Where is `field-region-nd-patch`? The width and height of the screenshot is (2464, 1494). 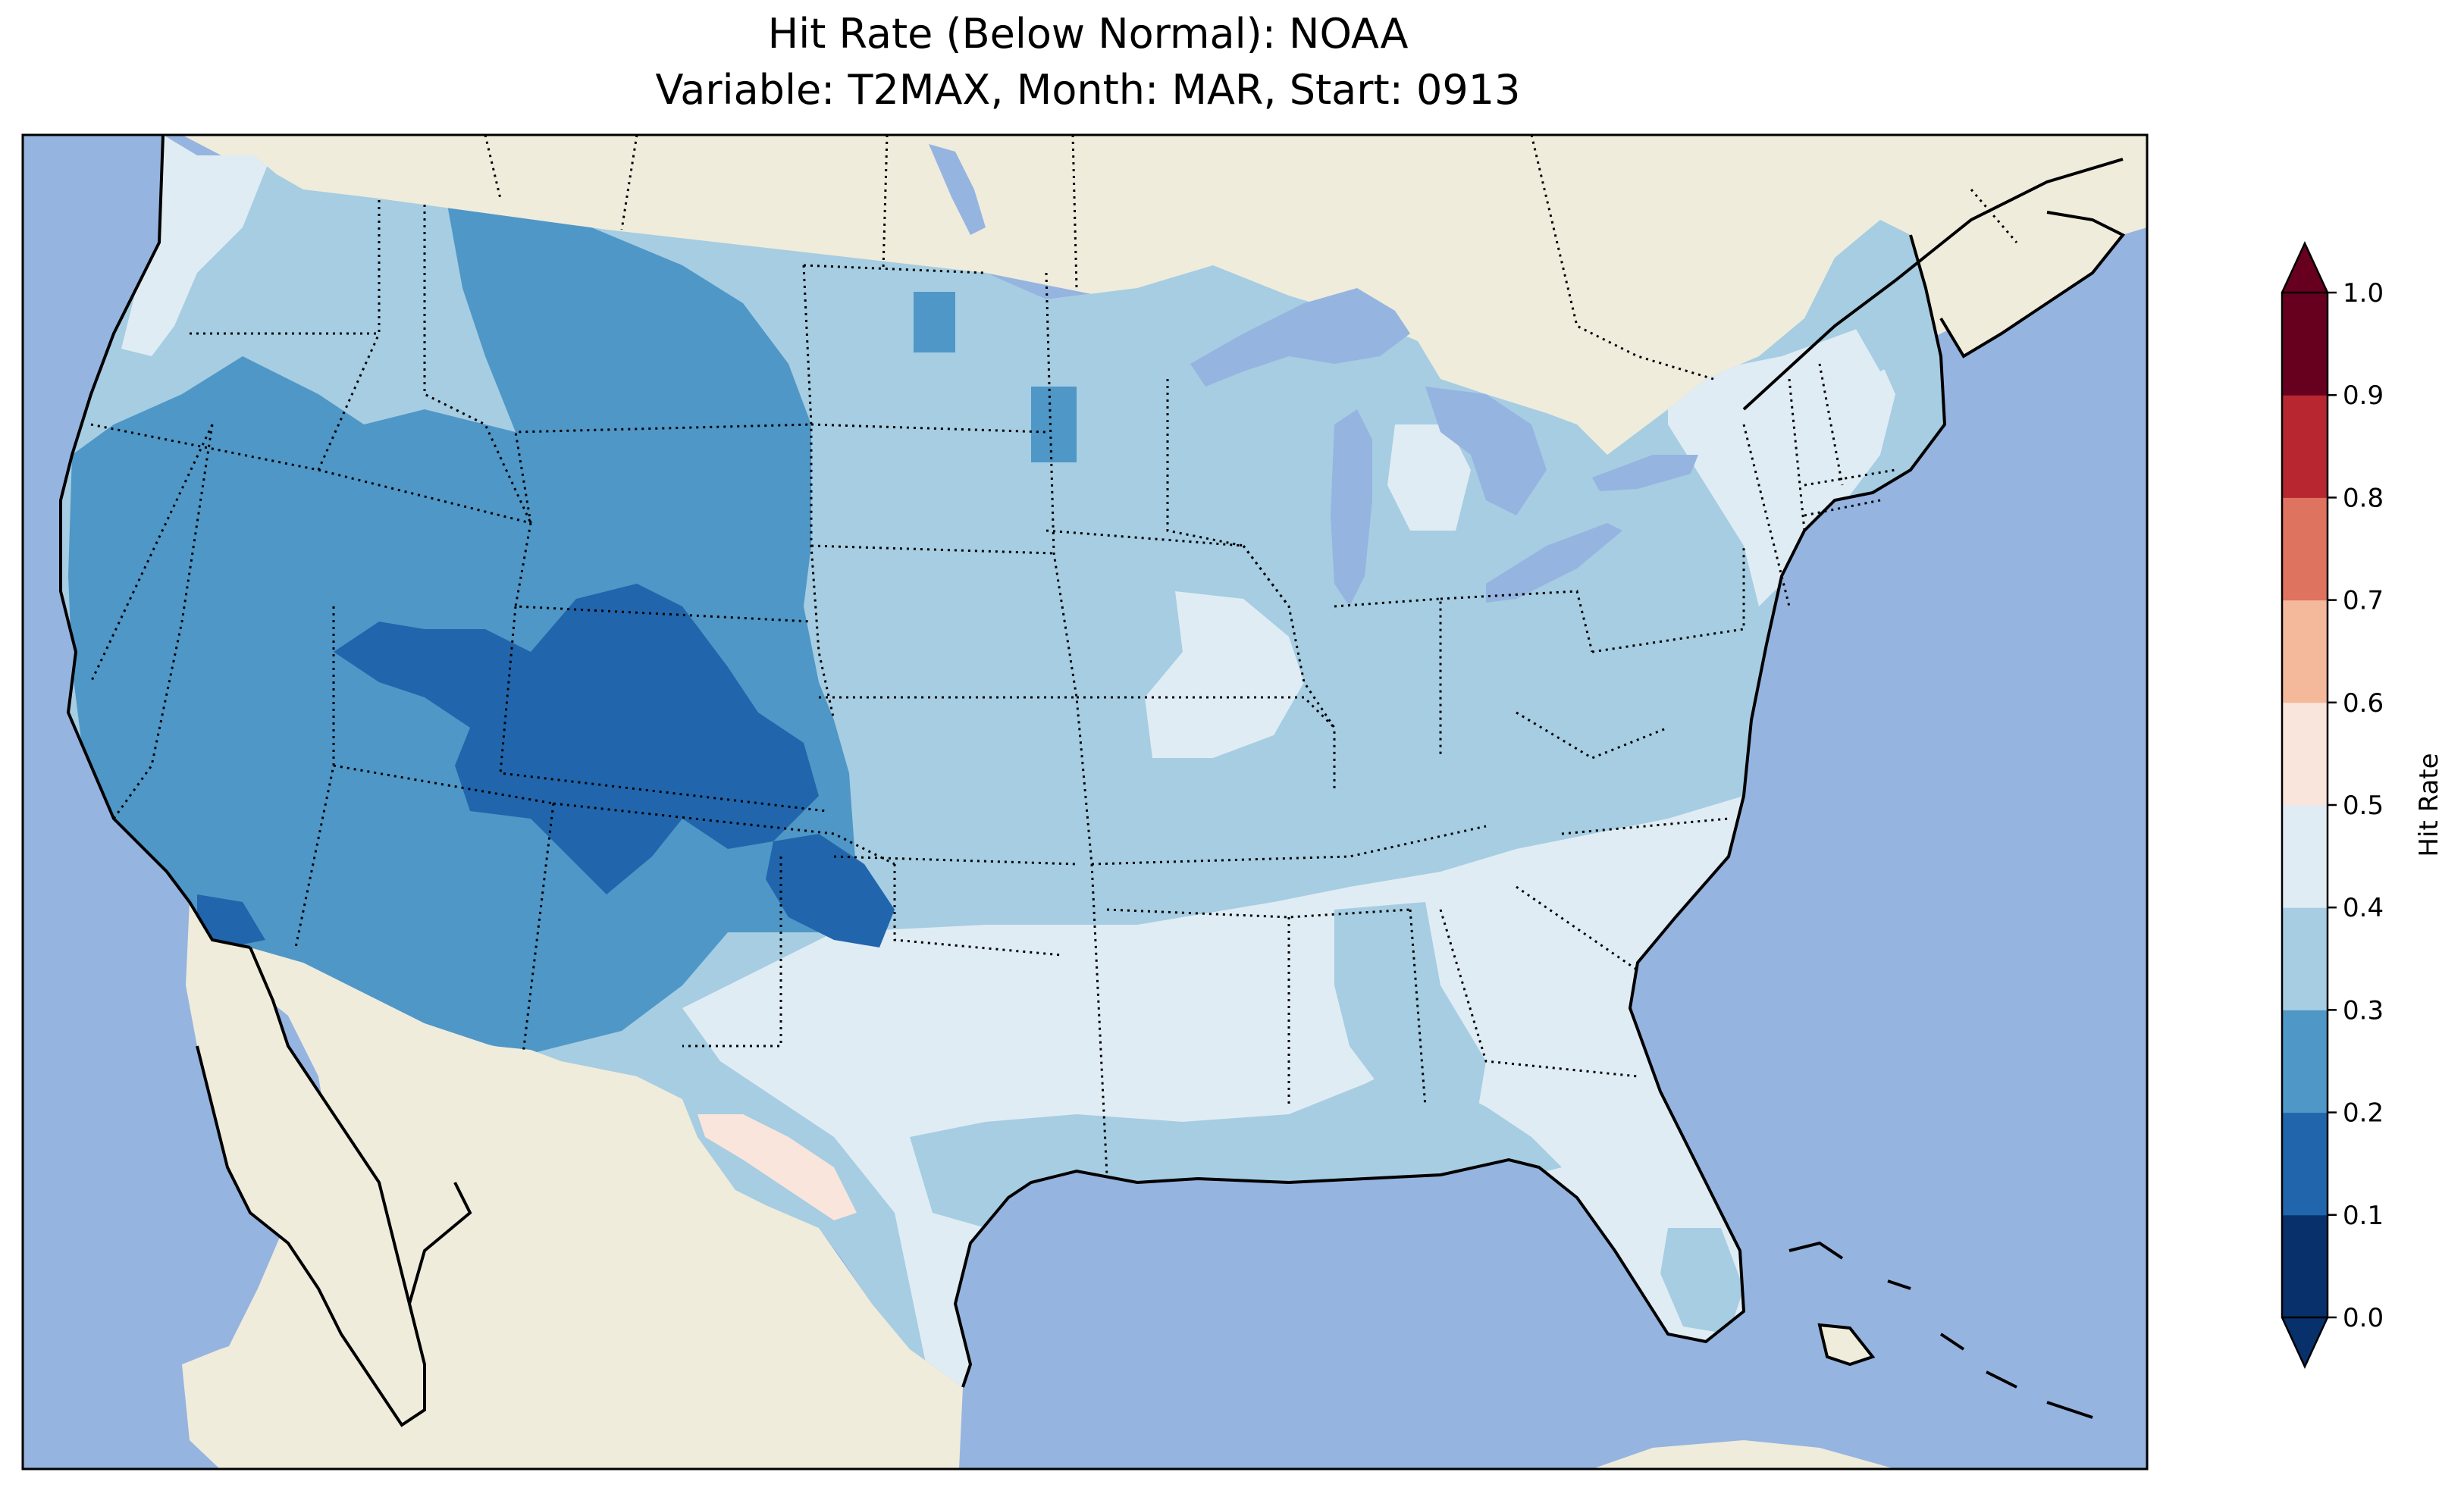
field-region-nd-patch is located at coordinates (935, 322).